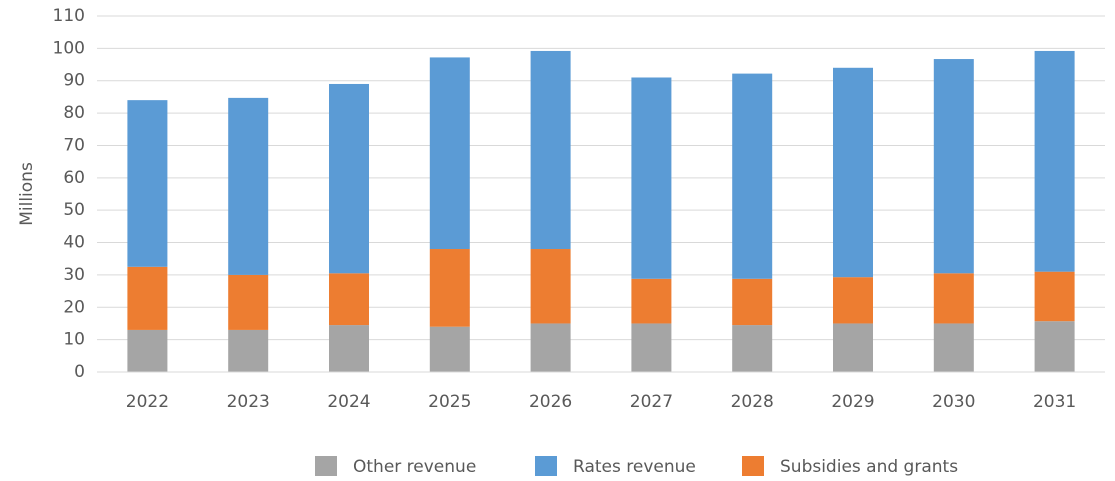  I want to click on x-tick-label: 2023, so click(248, 402).